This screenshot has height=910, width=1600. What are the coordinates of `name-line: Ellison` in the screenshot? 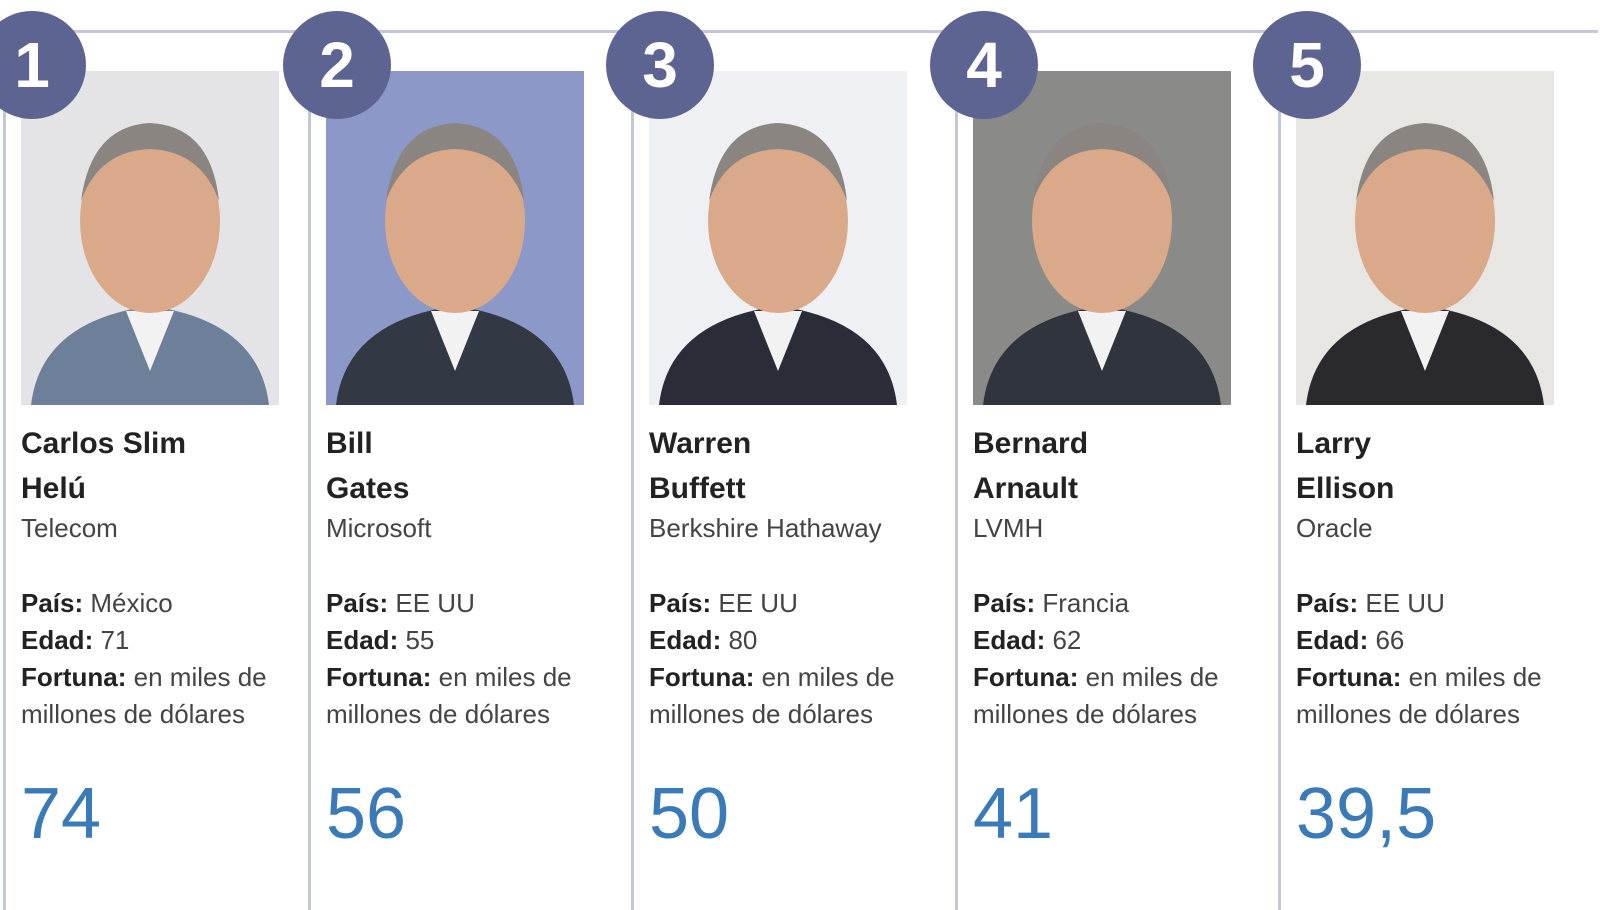 It's located at (1345, 488).